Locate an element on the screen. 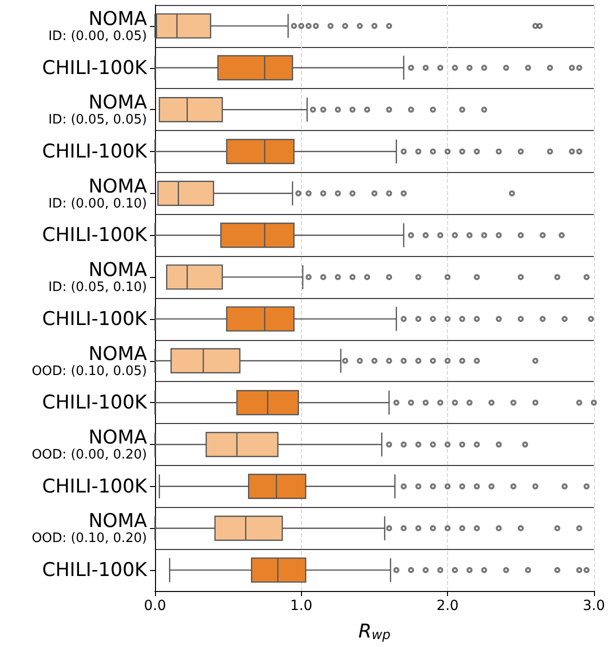 The width and height of the screenshot is (608, 647). x-tick-label: 3.0 is located at coordinates (593, 606).